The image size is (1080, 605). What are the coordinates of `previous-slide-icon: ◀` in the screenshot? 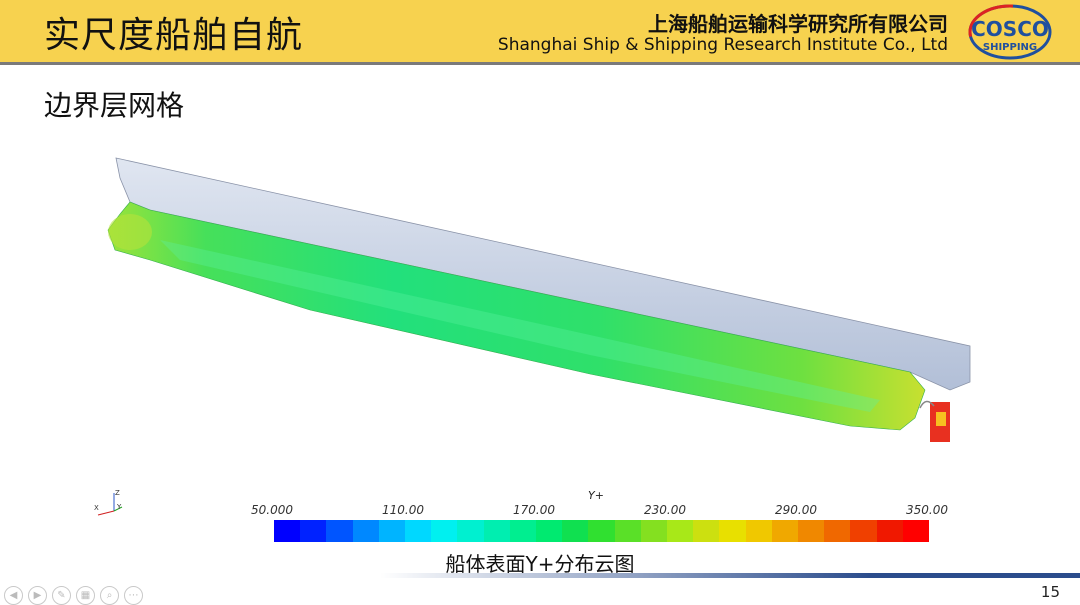 It's located at (13, 595).